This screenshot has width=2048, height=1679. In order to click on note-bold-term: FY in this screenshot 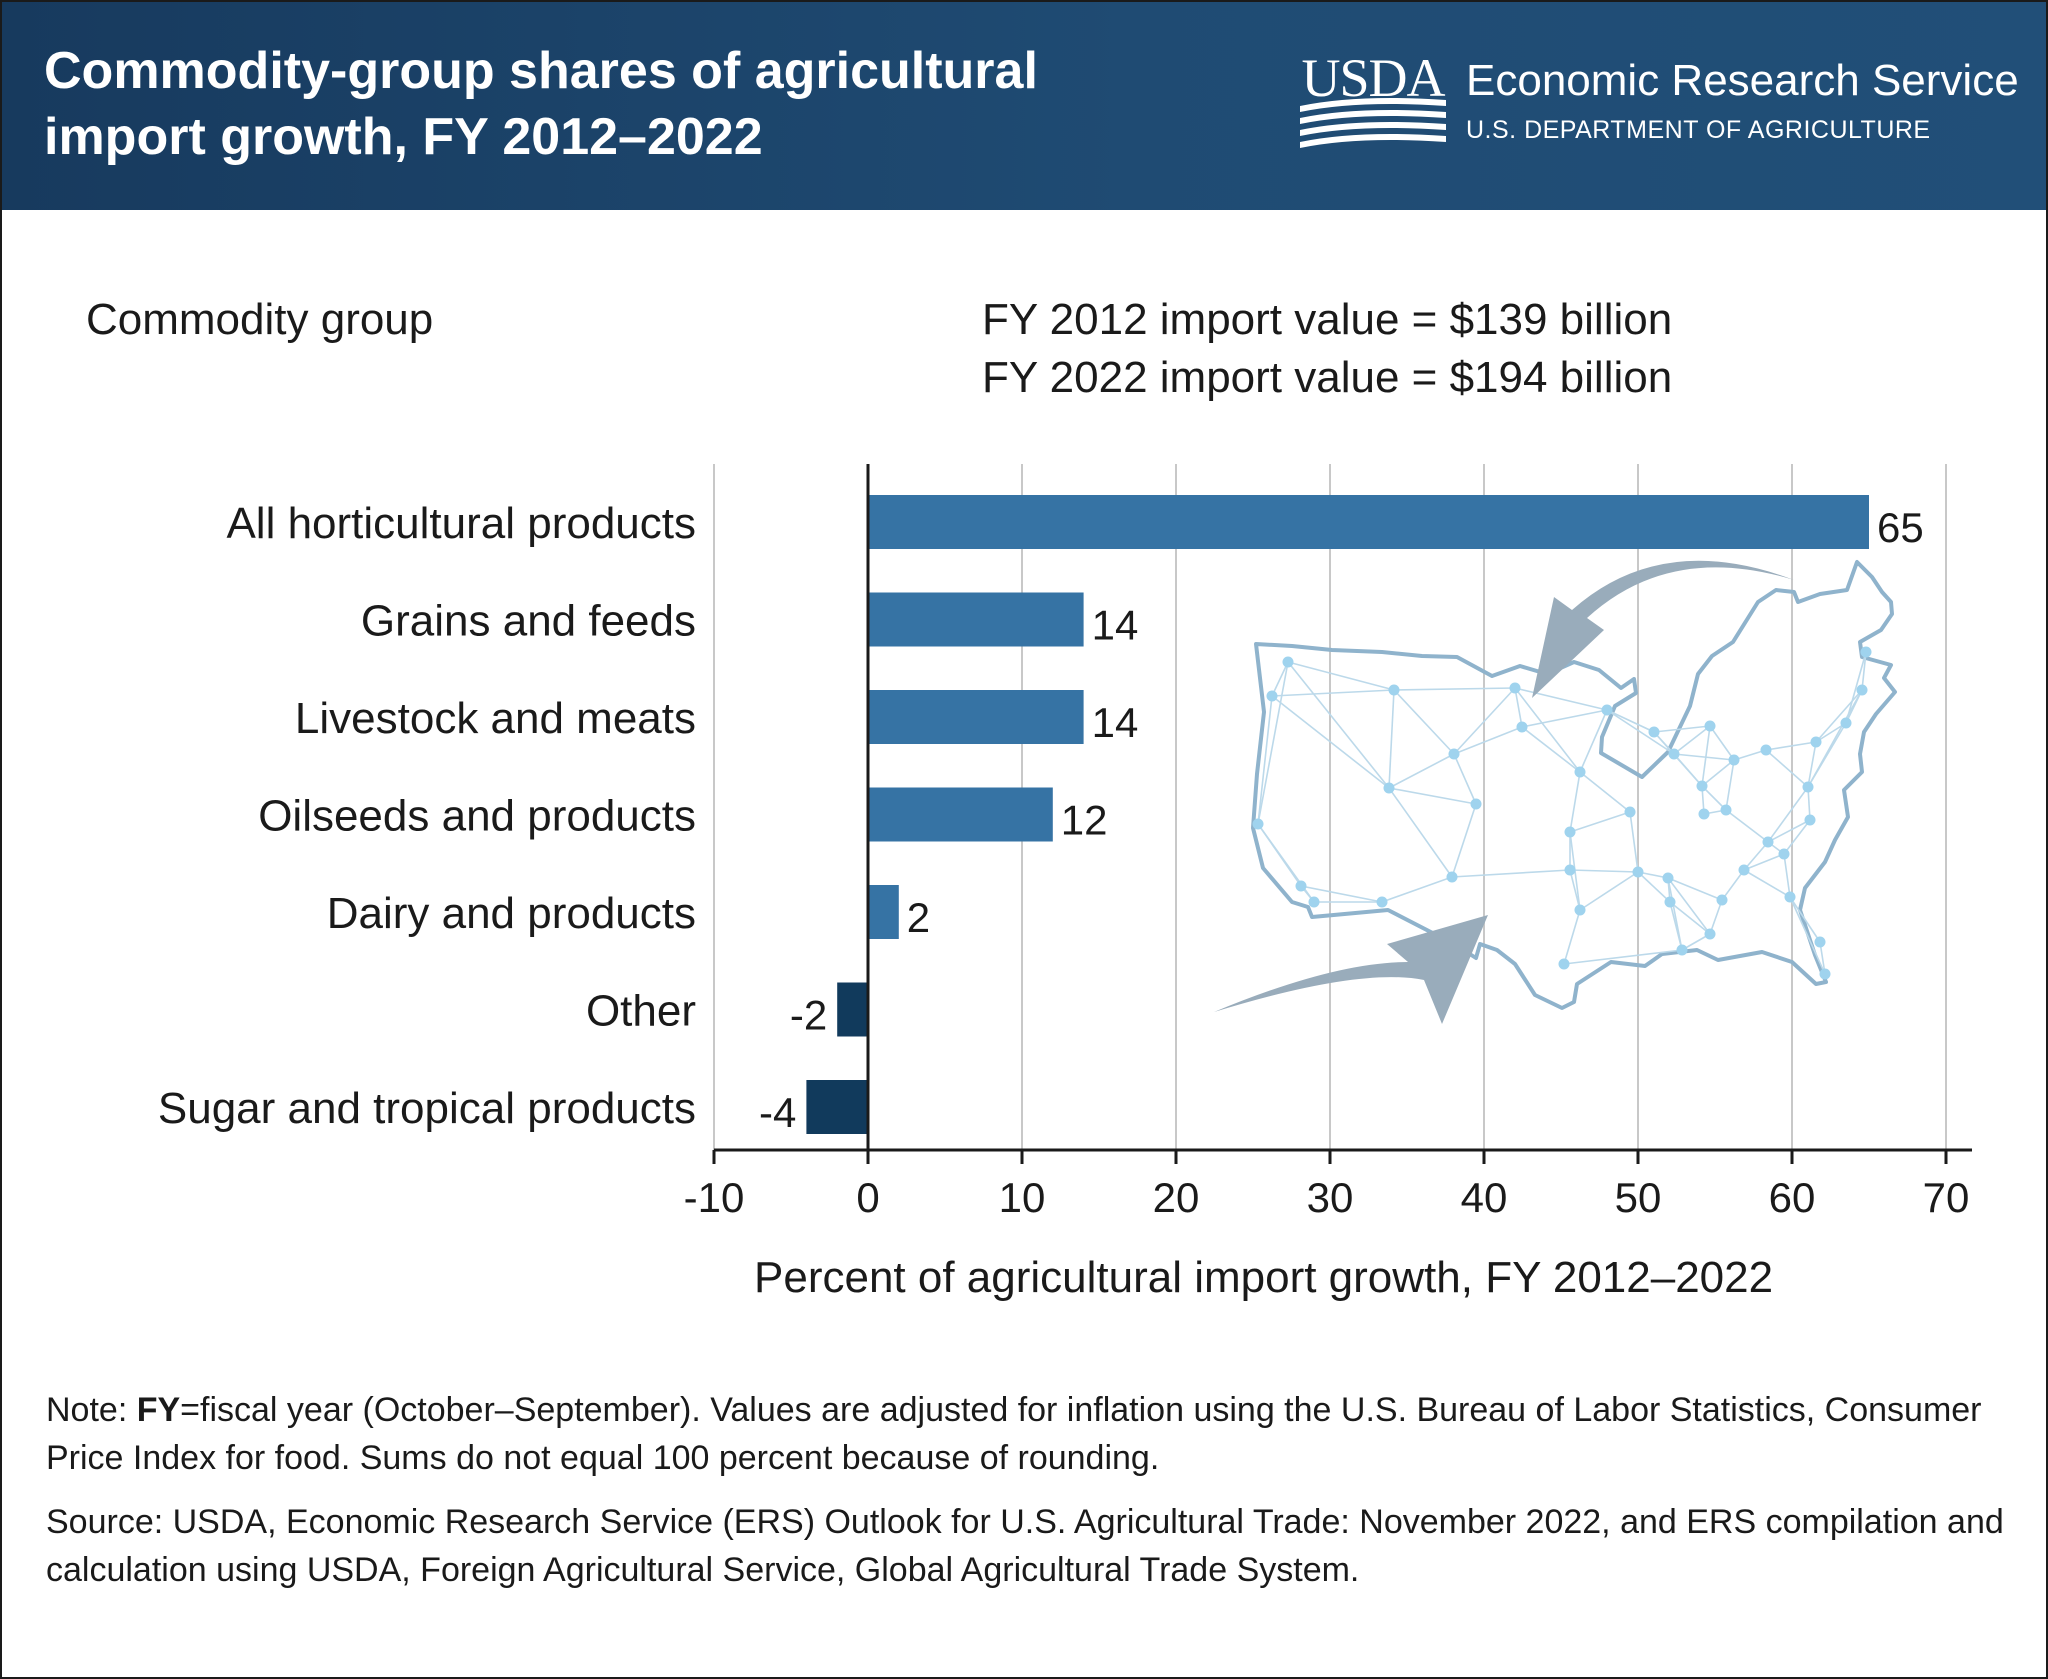, I will do `click(158, 1410)`.